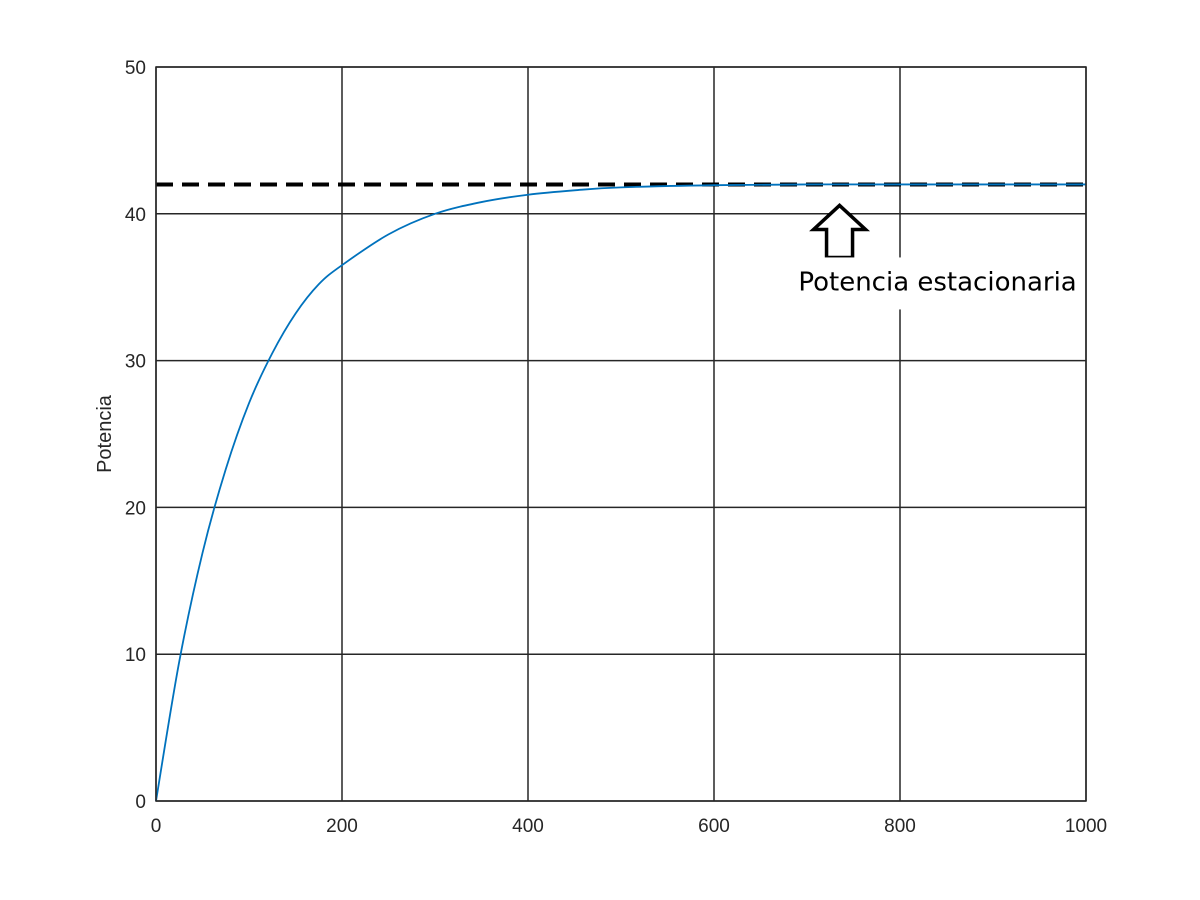 This screenshot has height=900, width=1200. Describe the element at coordinates (135, 215) in the screenshot. I see `y-tick-label: 40` at that location.